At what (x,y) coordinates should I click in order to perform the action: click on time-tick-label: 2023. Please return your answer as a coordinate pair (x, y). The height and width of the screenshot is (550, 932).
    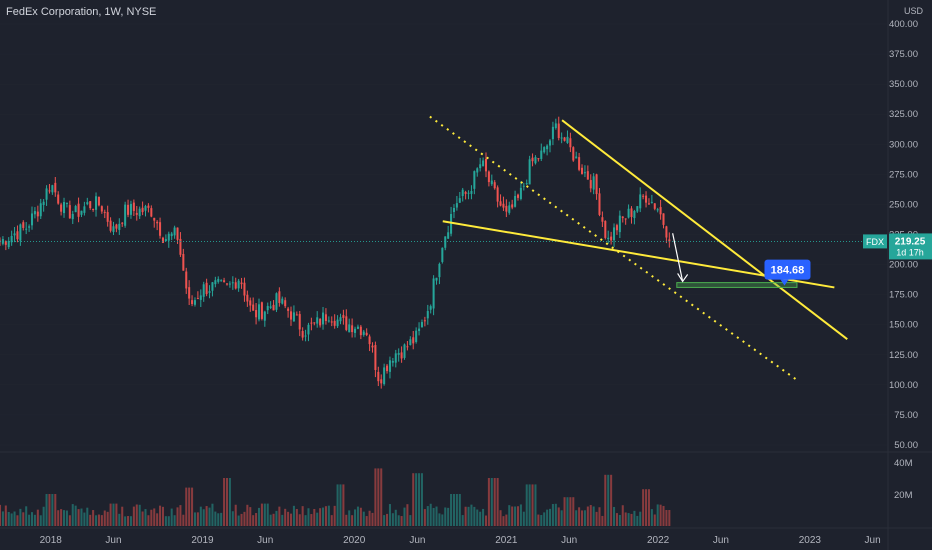
    Looking at the image, I should click on (810, 540).